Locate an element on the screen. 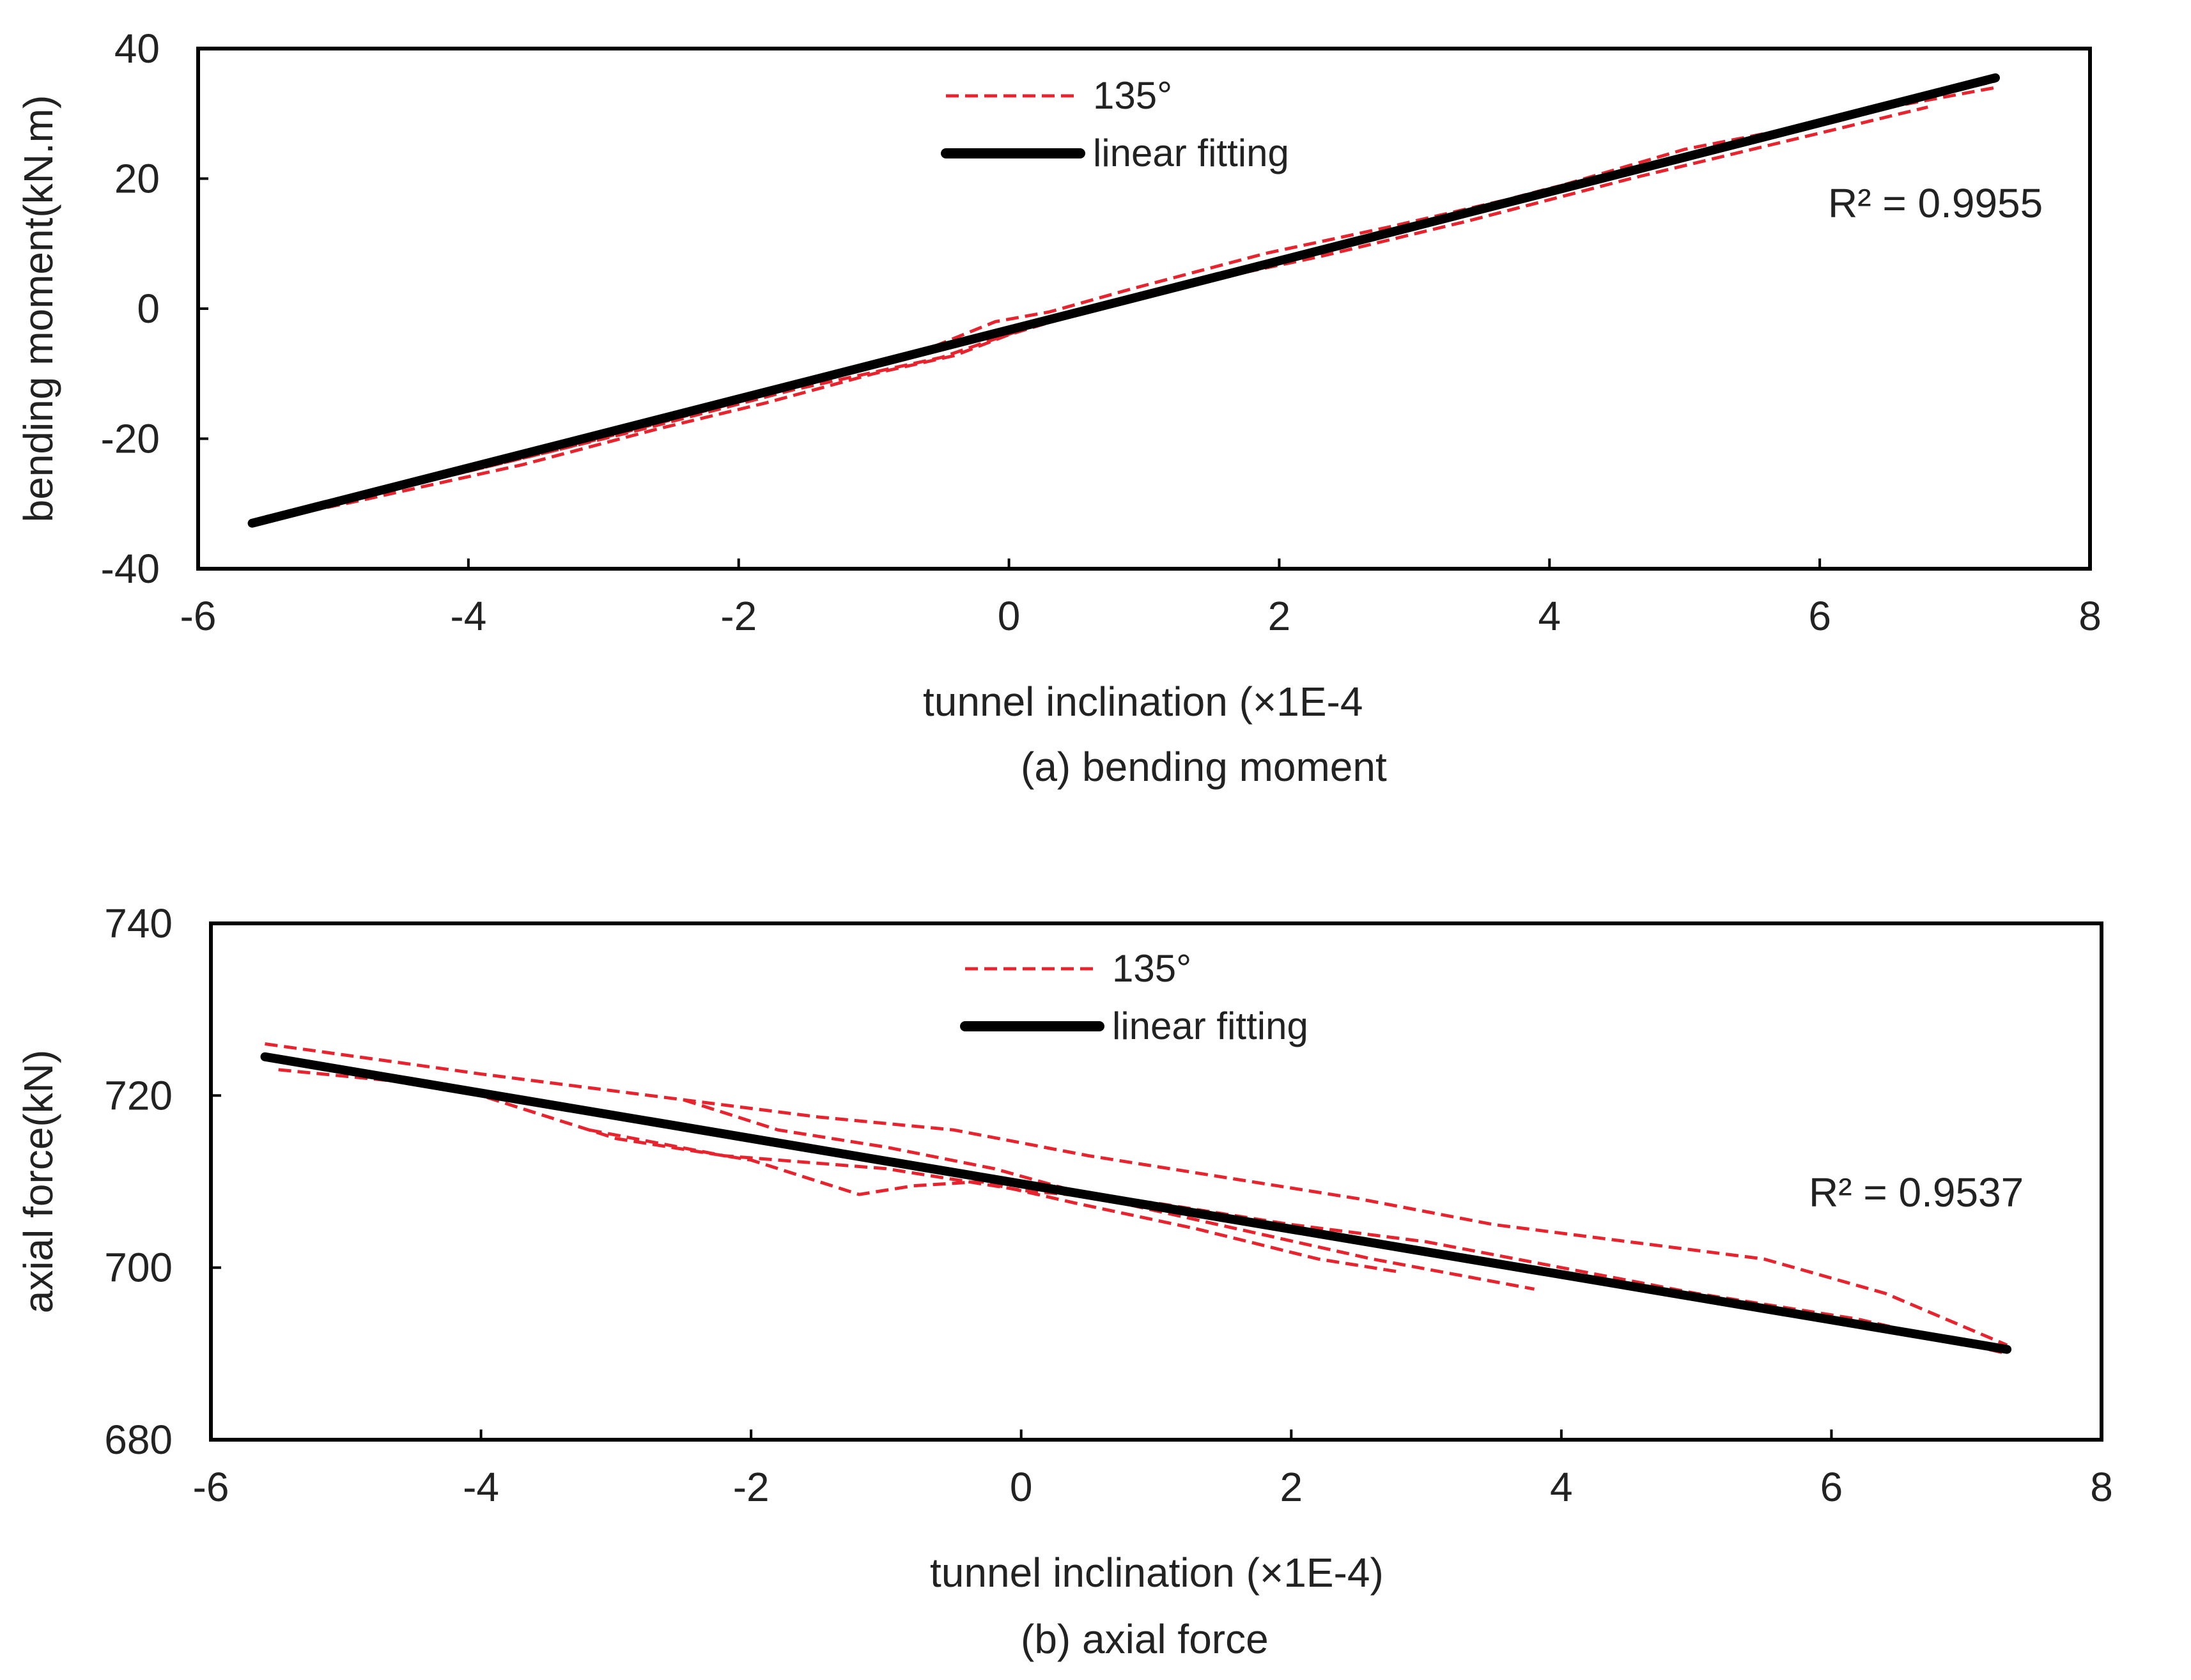  y-tick-label: -40 is located at coordinates (130, 569).